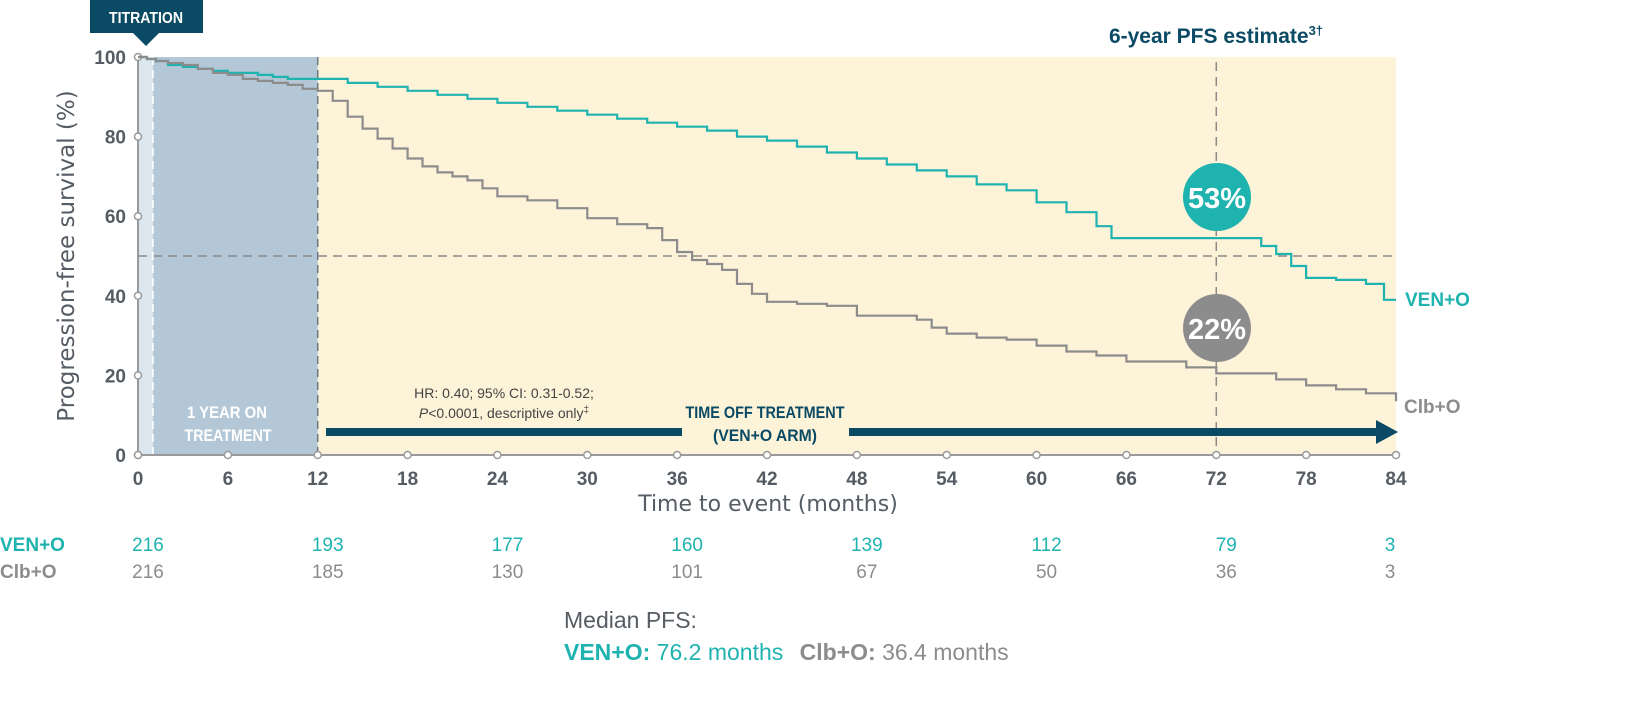 The height and width of the screenshot is (709, 1650). What do you see at coordinates (1046, 545) in the screenshot?
I see `risk-cell-ven: 112` at bounding box center [1046, 545].